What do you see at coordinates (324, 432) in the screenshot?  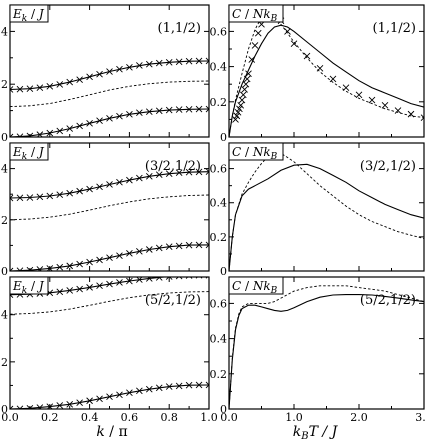 I see `x-axis-label-right-rest: T / J` at bounding box center [324, 432].